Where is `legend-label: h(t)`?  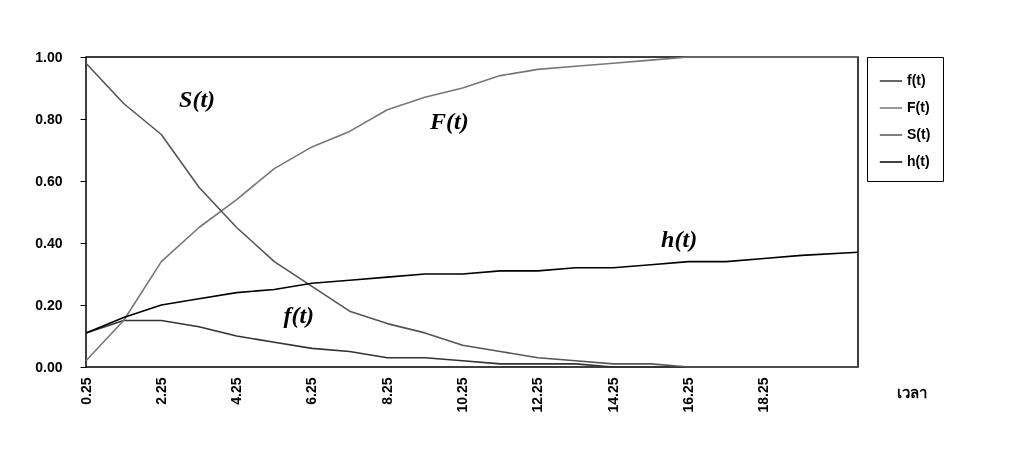 legend-label: h(t) is located at coordinates (918, 161).